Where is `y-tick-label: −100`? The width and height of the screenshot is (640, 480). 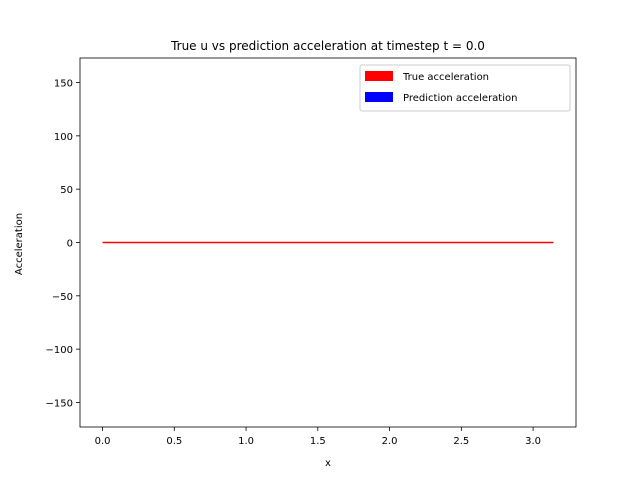 y-tick-label: −100 is located at coordinates (59, 350).